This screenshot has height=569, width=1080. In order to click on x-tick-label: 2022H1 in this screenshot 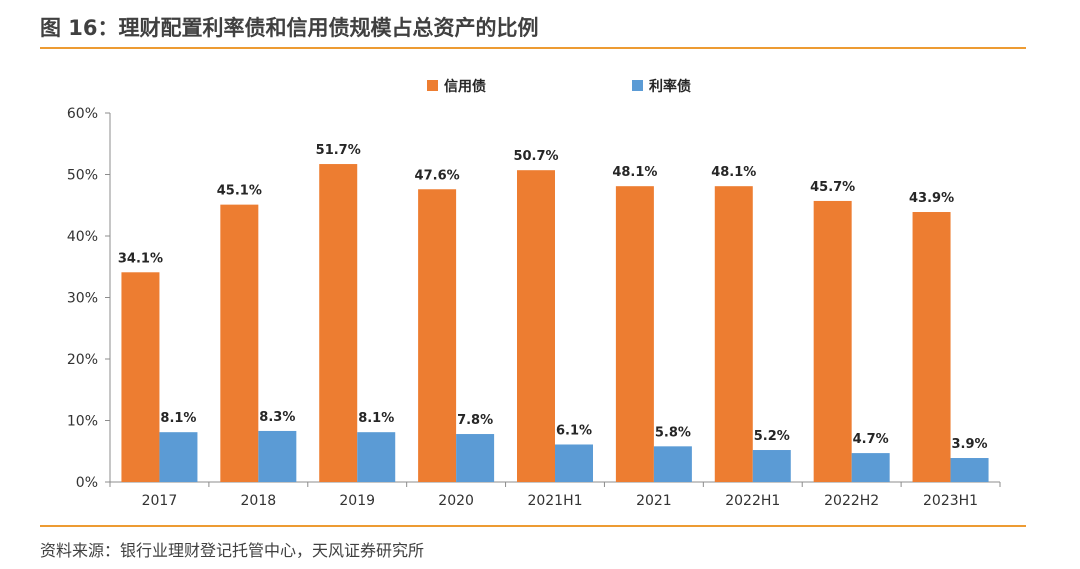, I will do `click(752, 501)`.